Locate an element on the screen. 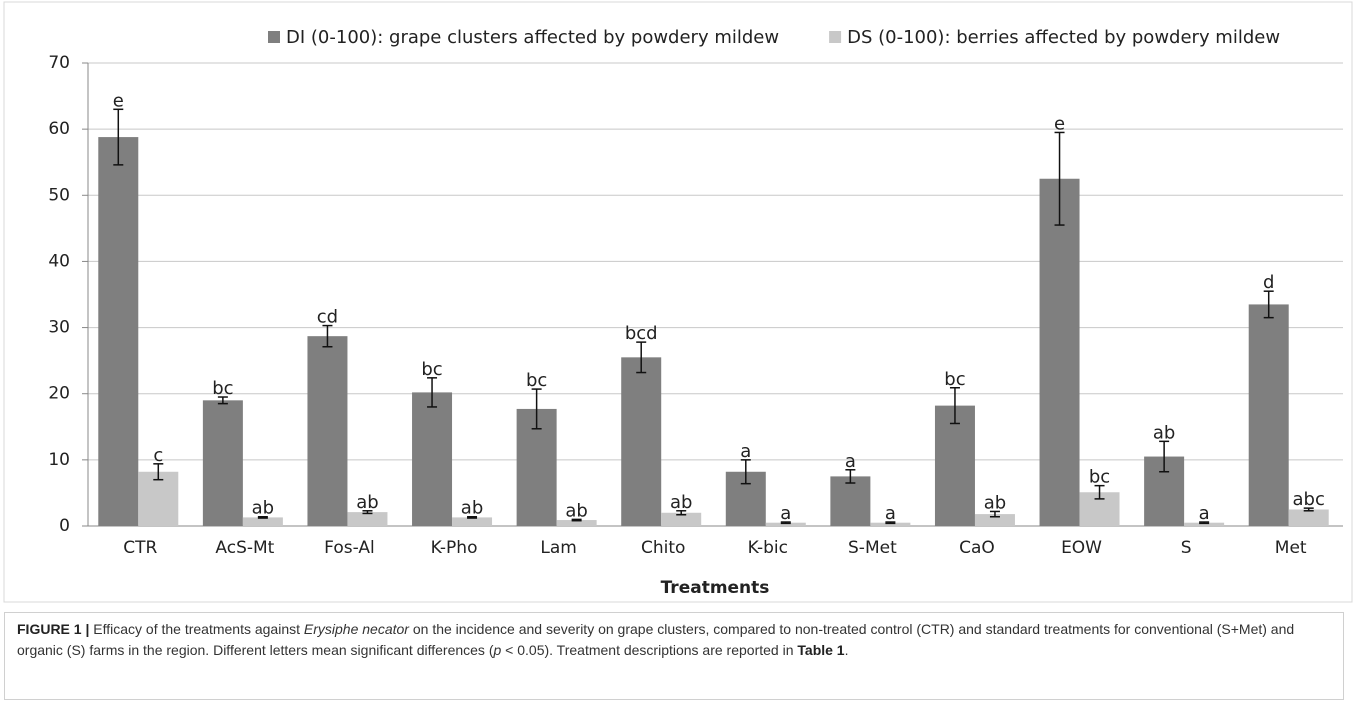  x-tick-label: EOW is located at coordinates (1081, 548).